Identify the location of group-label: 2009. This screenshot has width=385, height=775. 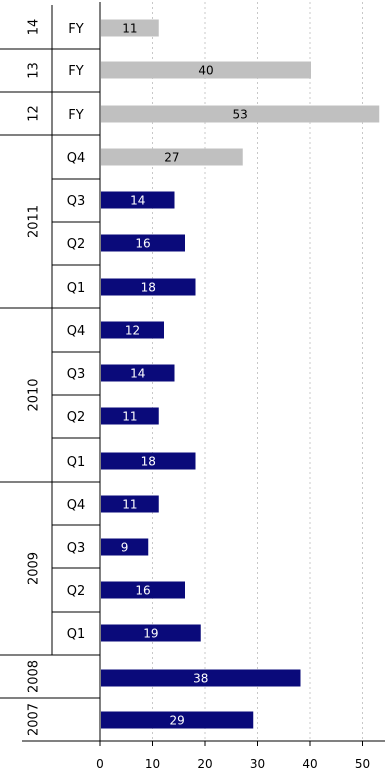
(34, 568).